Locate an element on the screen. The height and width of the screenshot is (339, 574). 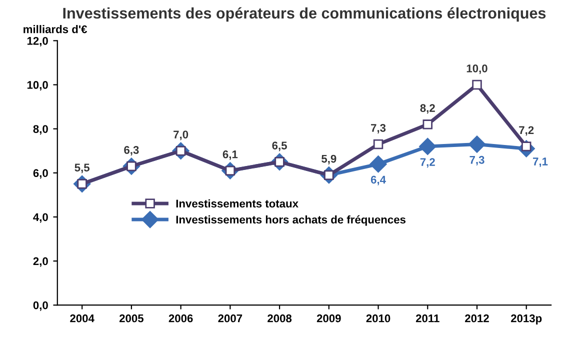
y-tick-label: 10,0 is located at coordinates (37, 85).